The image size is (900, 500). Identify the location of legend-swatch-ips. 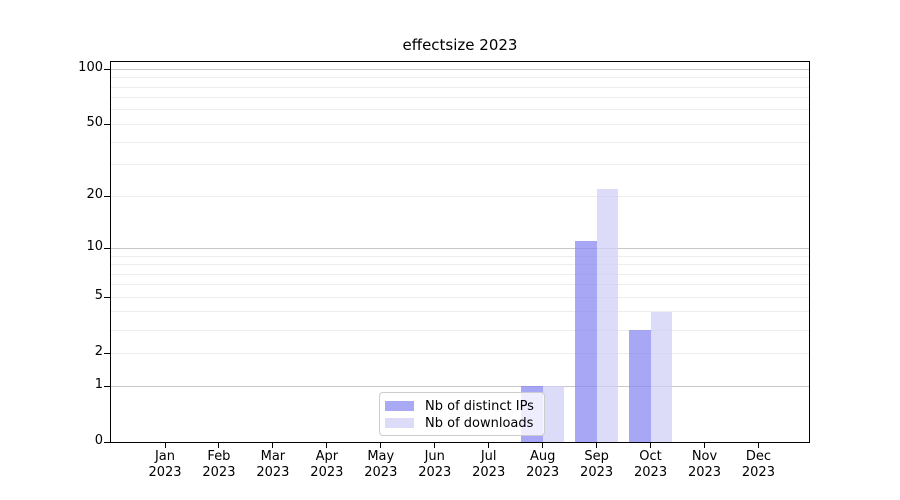
(399, 406).